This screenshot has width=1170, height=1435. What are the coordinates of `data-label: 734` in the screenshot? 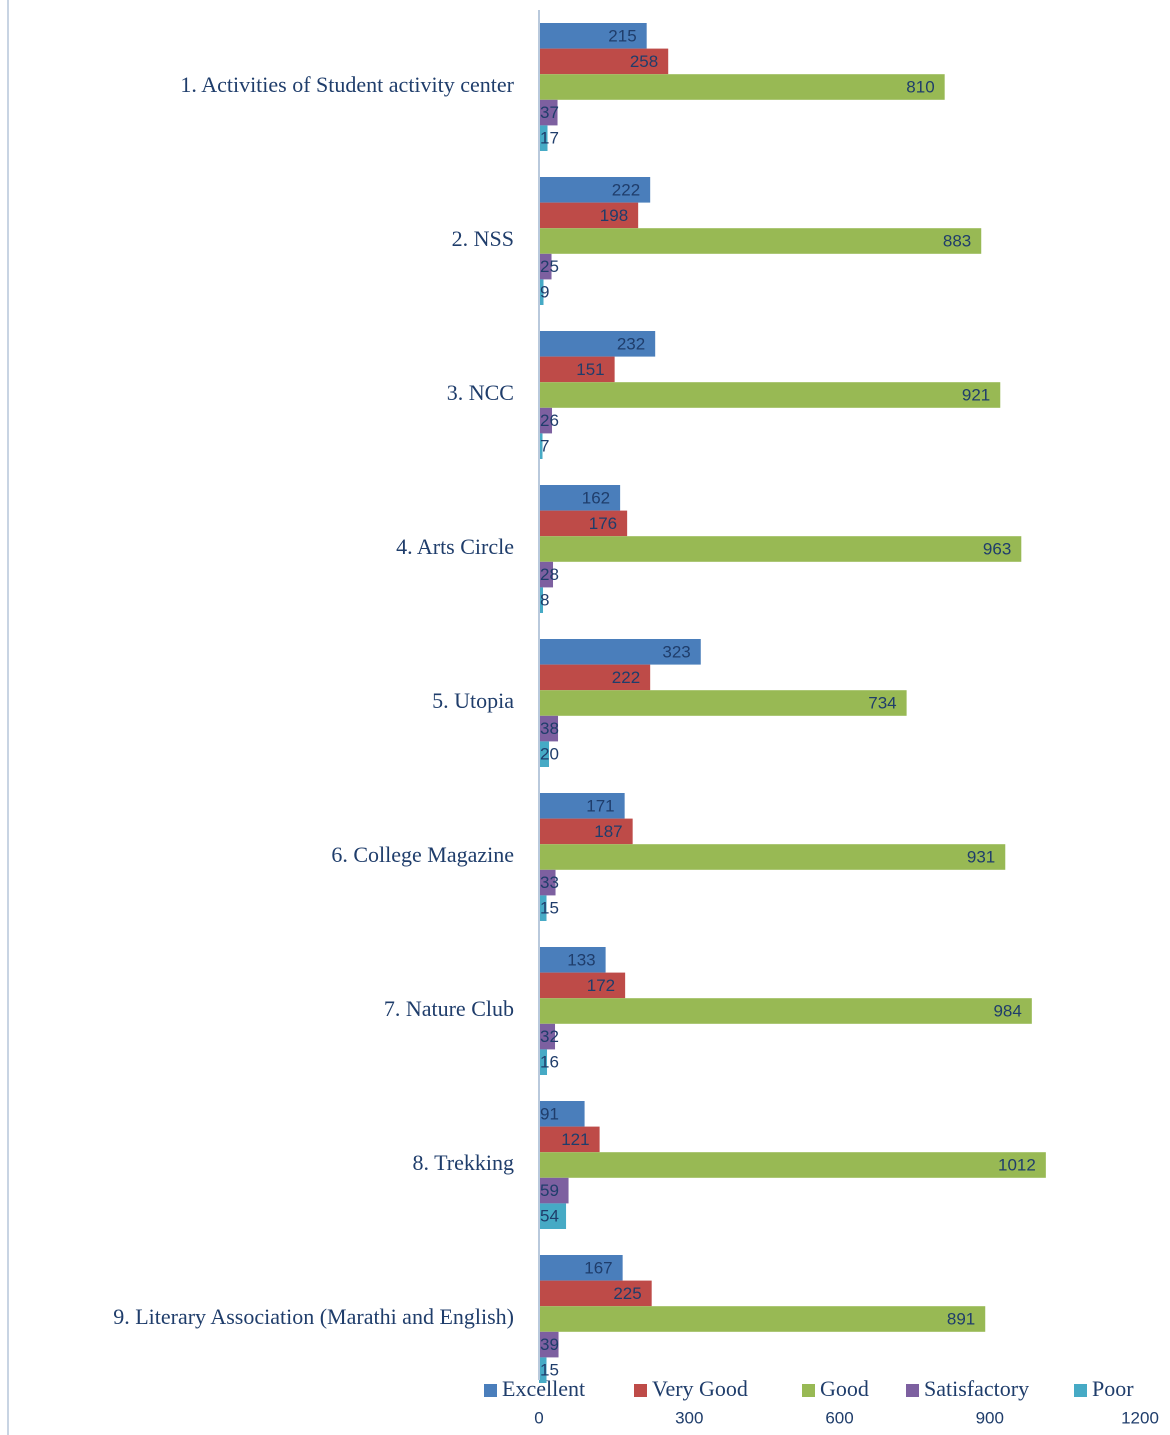 It's located at (882, 702).